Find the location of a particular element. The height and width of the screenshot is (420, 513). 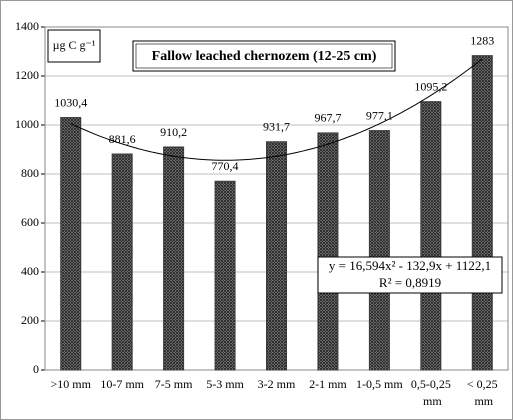

x-tick-label: 10-7 mm is located at coordinates (122, 384).